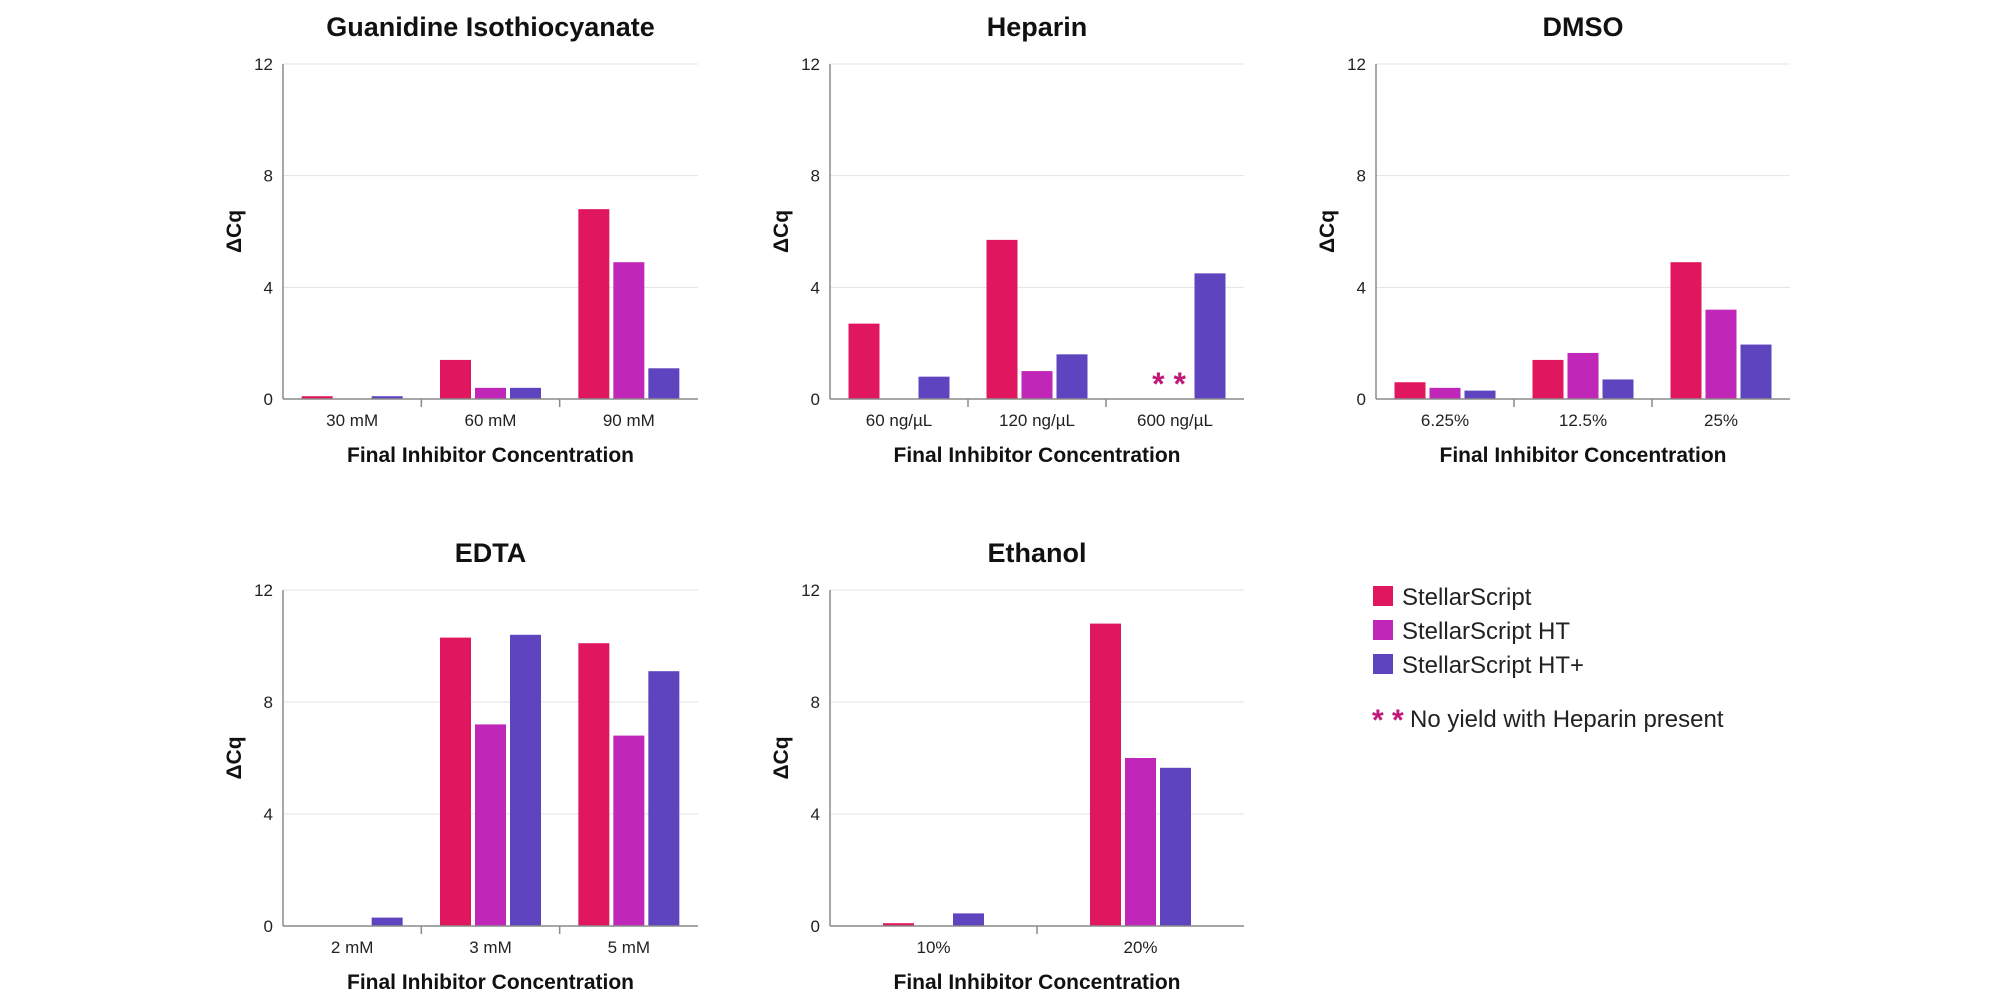  I want to click on x-tick-label: 3 mM, so click(490, 947).